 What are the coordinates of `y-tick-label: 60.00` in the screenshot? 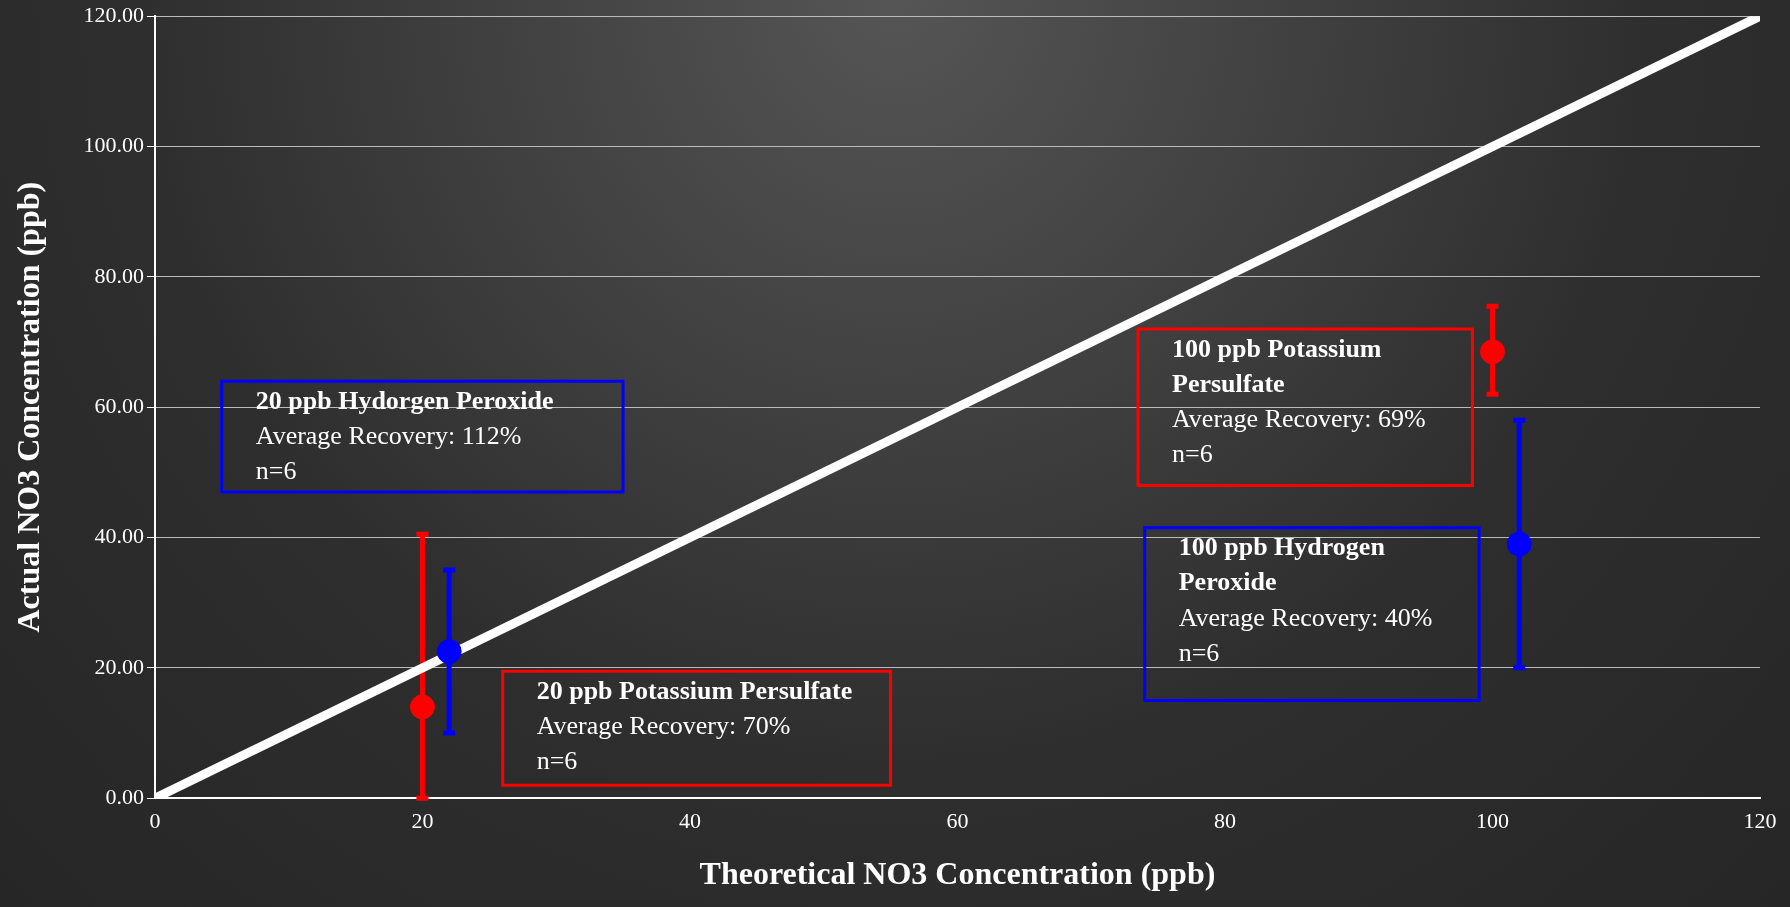 It's located at (119, 405).